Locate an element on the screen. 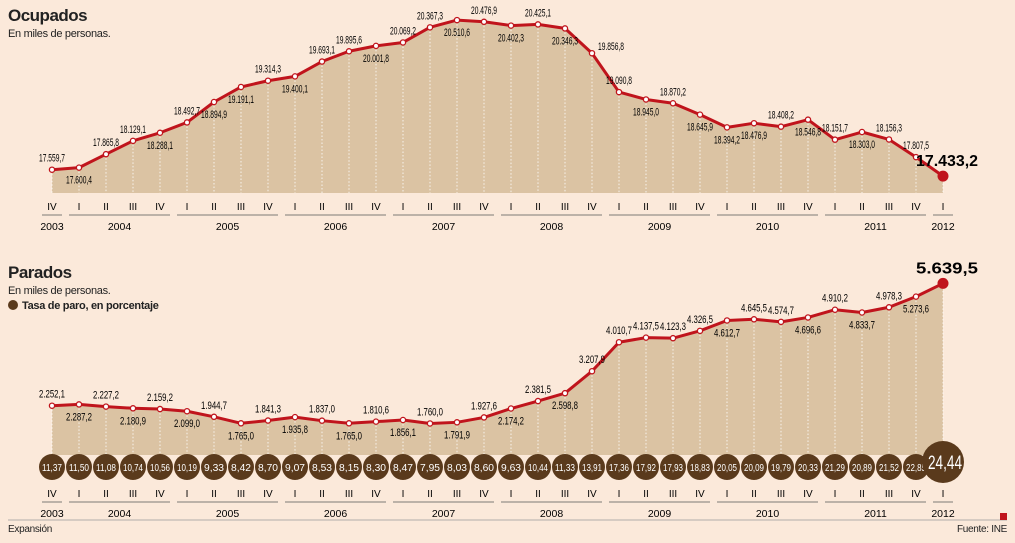 This screenshot has width=1015, height=543. data-label: 5.639,5 is located at coordinates (947, 268).